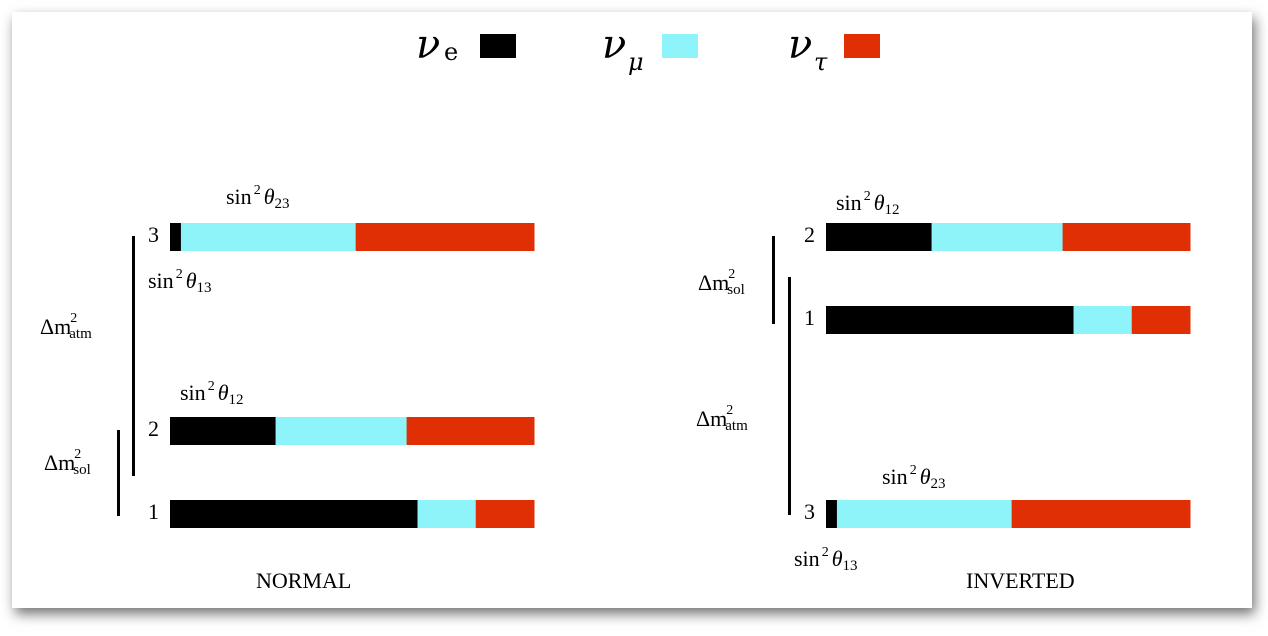 The image size is (1268, 636). What do you see at coordinates (862, 46) in the screenshot?
I see `legend-swatch-nu-tau` at bounding box center [862, 46].